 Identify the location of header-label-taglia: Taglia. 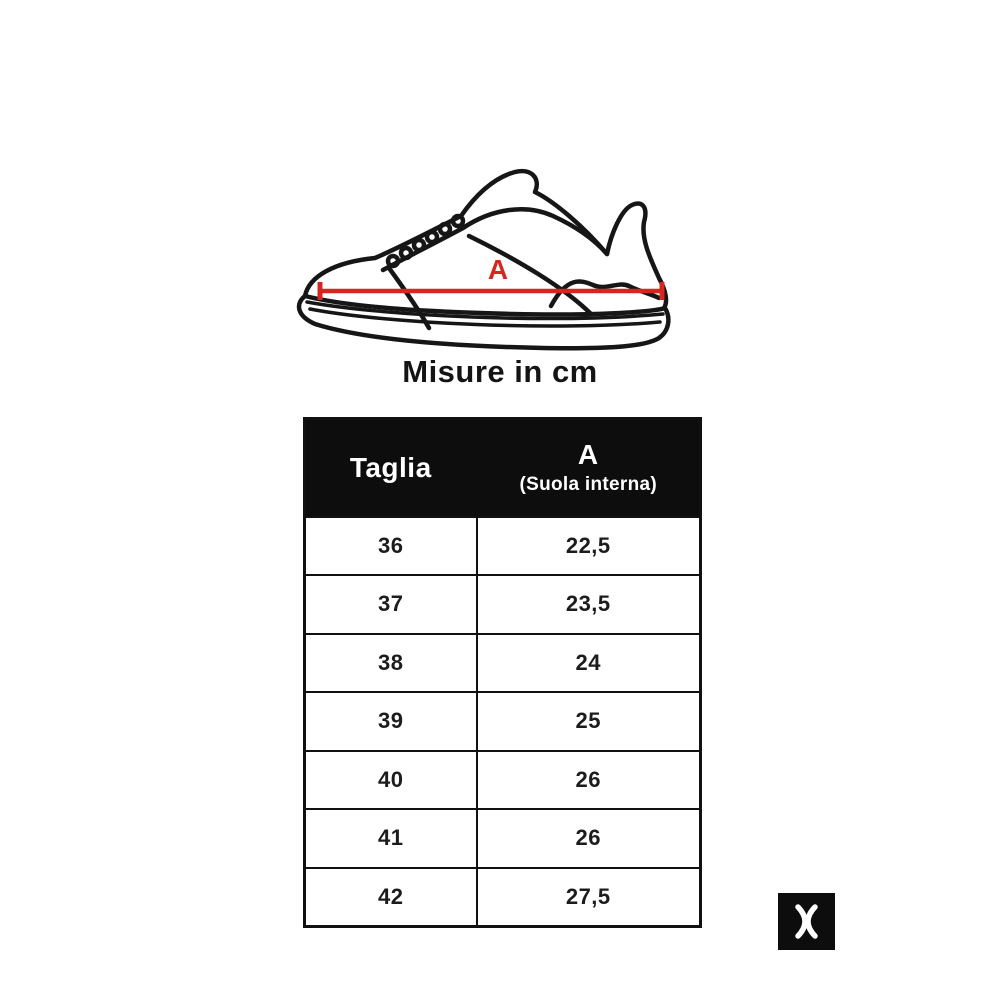
(390, 467).